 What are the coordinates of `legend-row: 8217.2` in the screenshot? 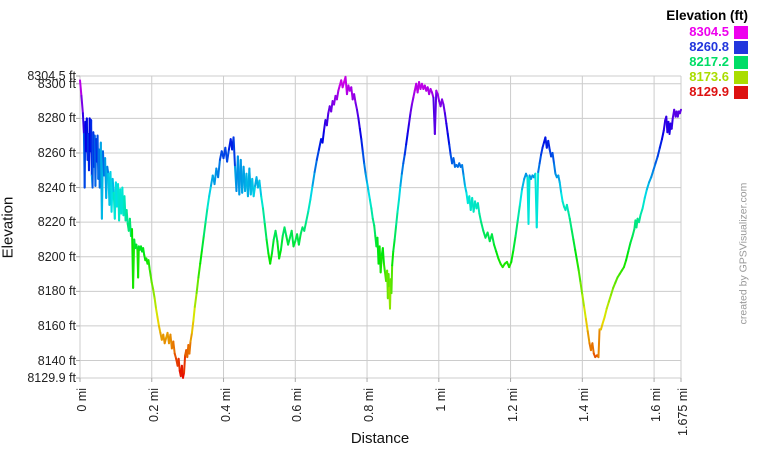 It's located at (707, 62).